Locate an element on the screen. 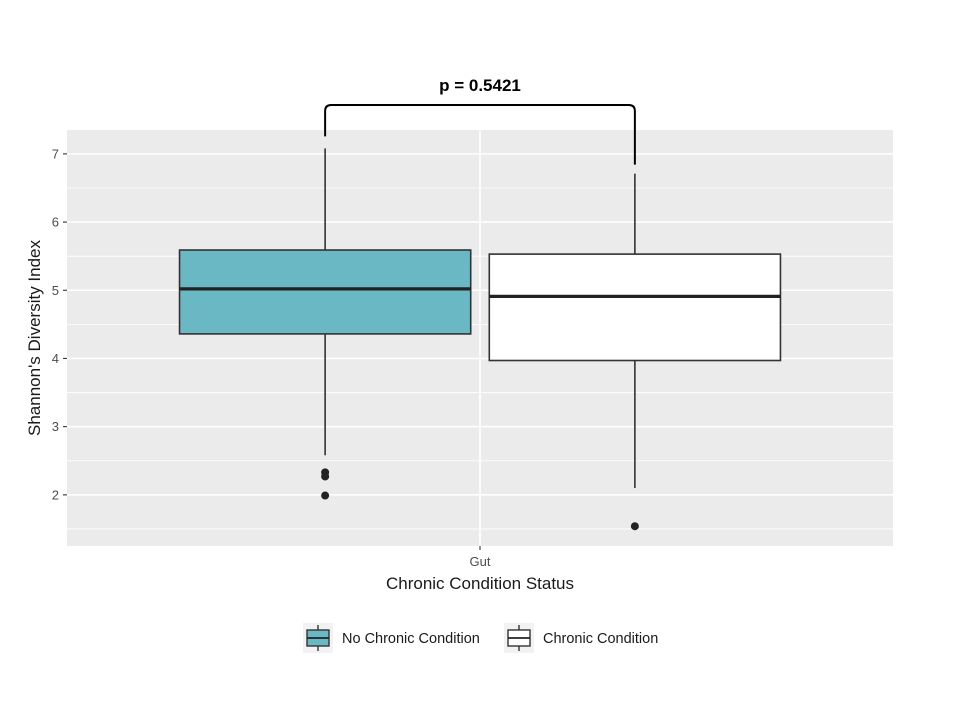  y-tick-label: 3 is located at coordinates (55, 426).